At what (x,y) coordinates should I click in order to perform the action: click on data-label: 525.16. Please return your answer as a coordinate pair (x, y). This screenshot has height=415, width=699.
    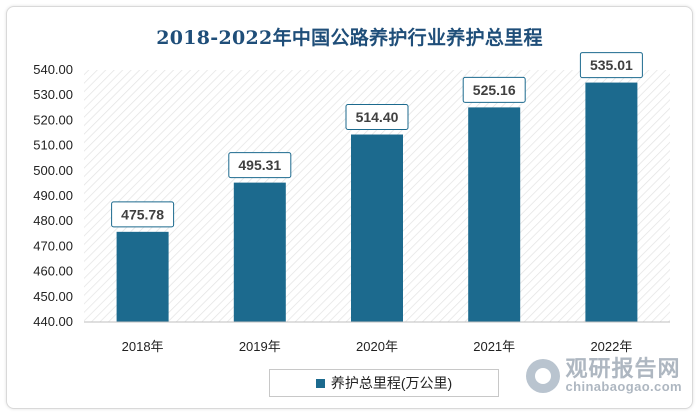
    Looking at the image, I should click on (494, 90).